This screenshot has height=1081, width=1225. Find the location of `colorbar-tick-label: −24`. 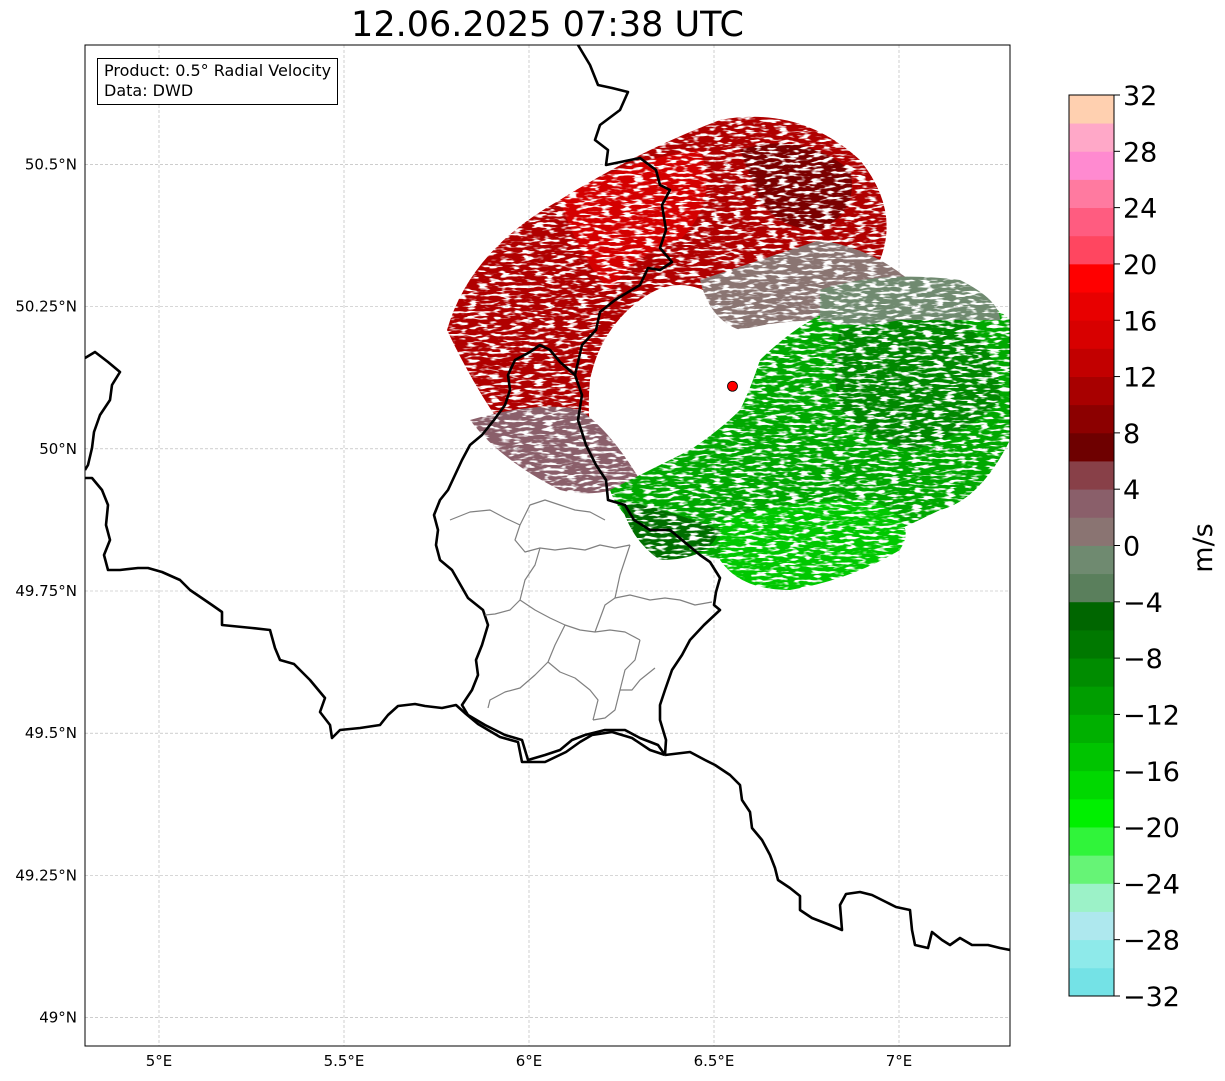

colorbar-tick-label: −24 is located at coordinates (1151, 884).